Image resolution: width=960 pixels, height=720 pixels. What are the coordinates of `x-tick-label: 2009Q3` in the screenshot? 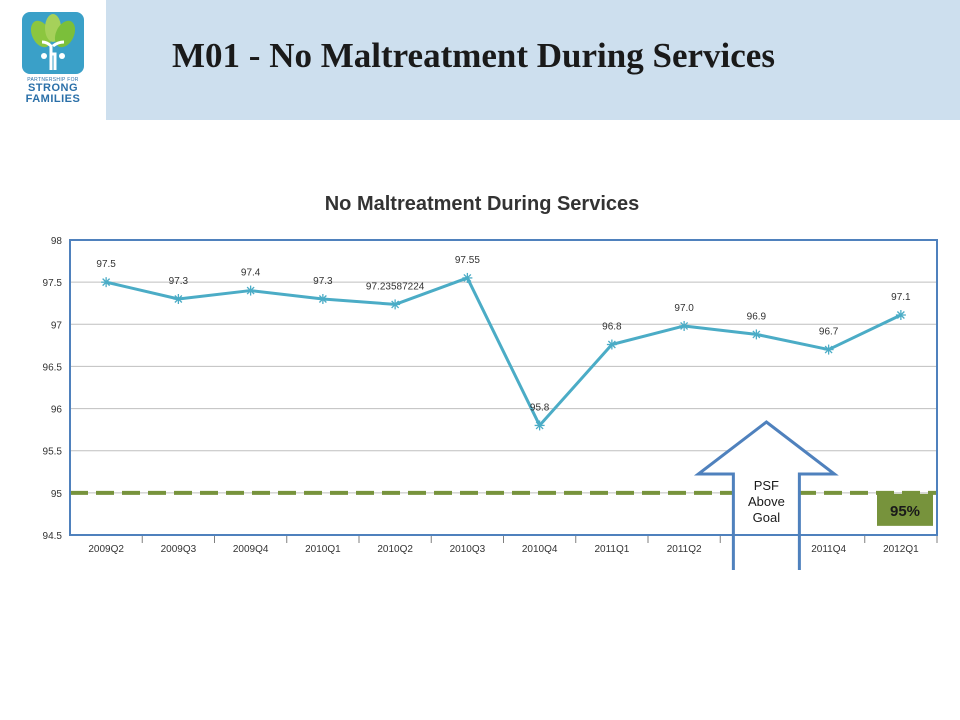 It's located at (179, 549).